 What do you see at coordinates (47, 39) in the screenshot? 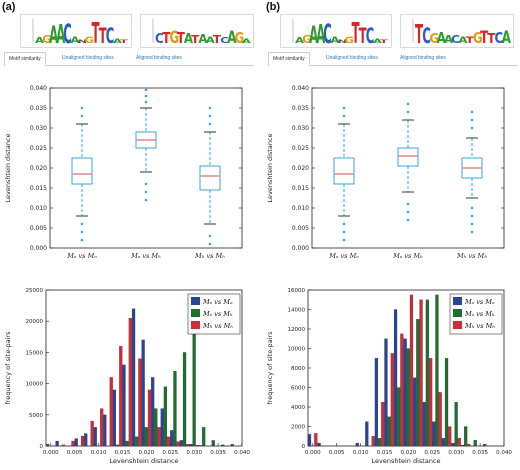
I see `logo-letter: G` at bounding box center [47, 39].